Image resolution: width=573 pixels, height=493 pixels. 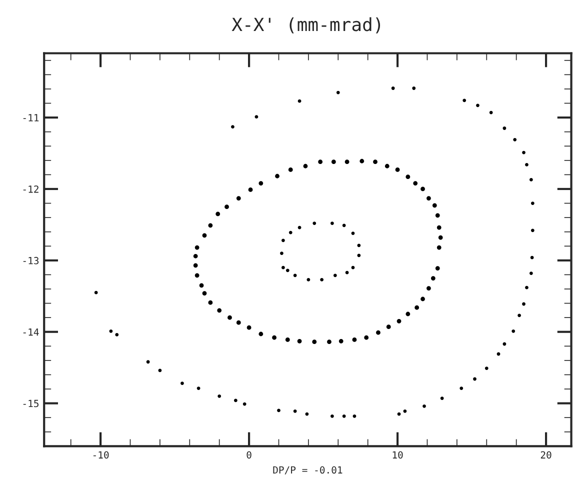 I want to click on y-tick-label: -15, so click(x=30, y=404).